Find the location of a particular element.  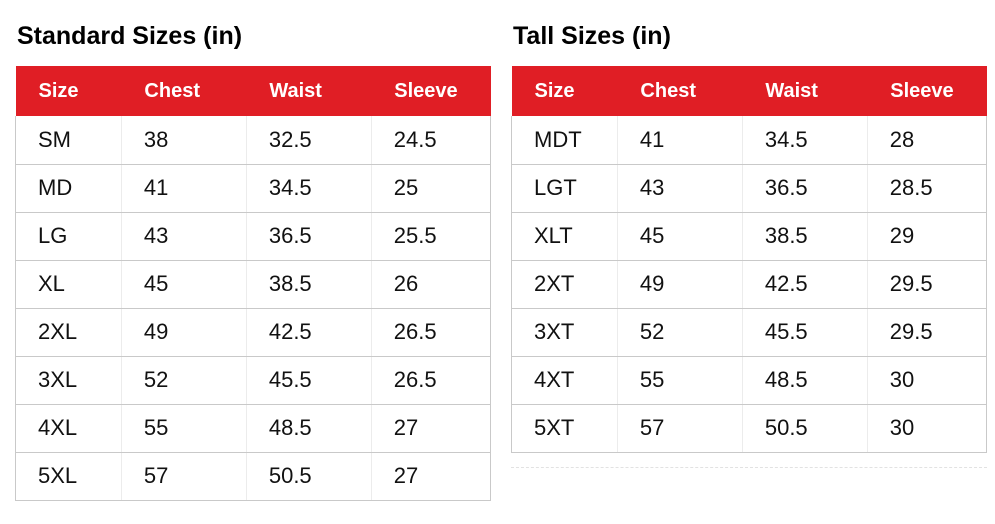

table-row: XLT 45 38.5 29 is located at coordinates (749, 236).